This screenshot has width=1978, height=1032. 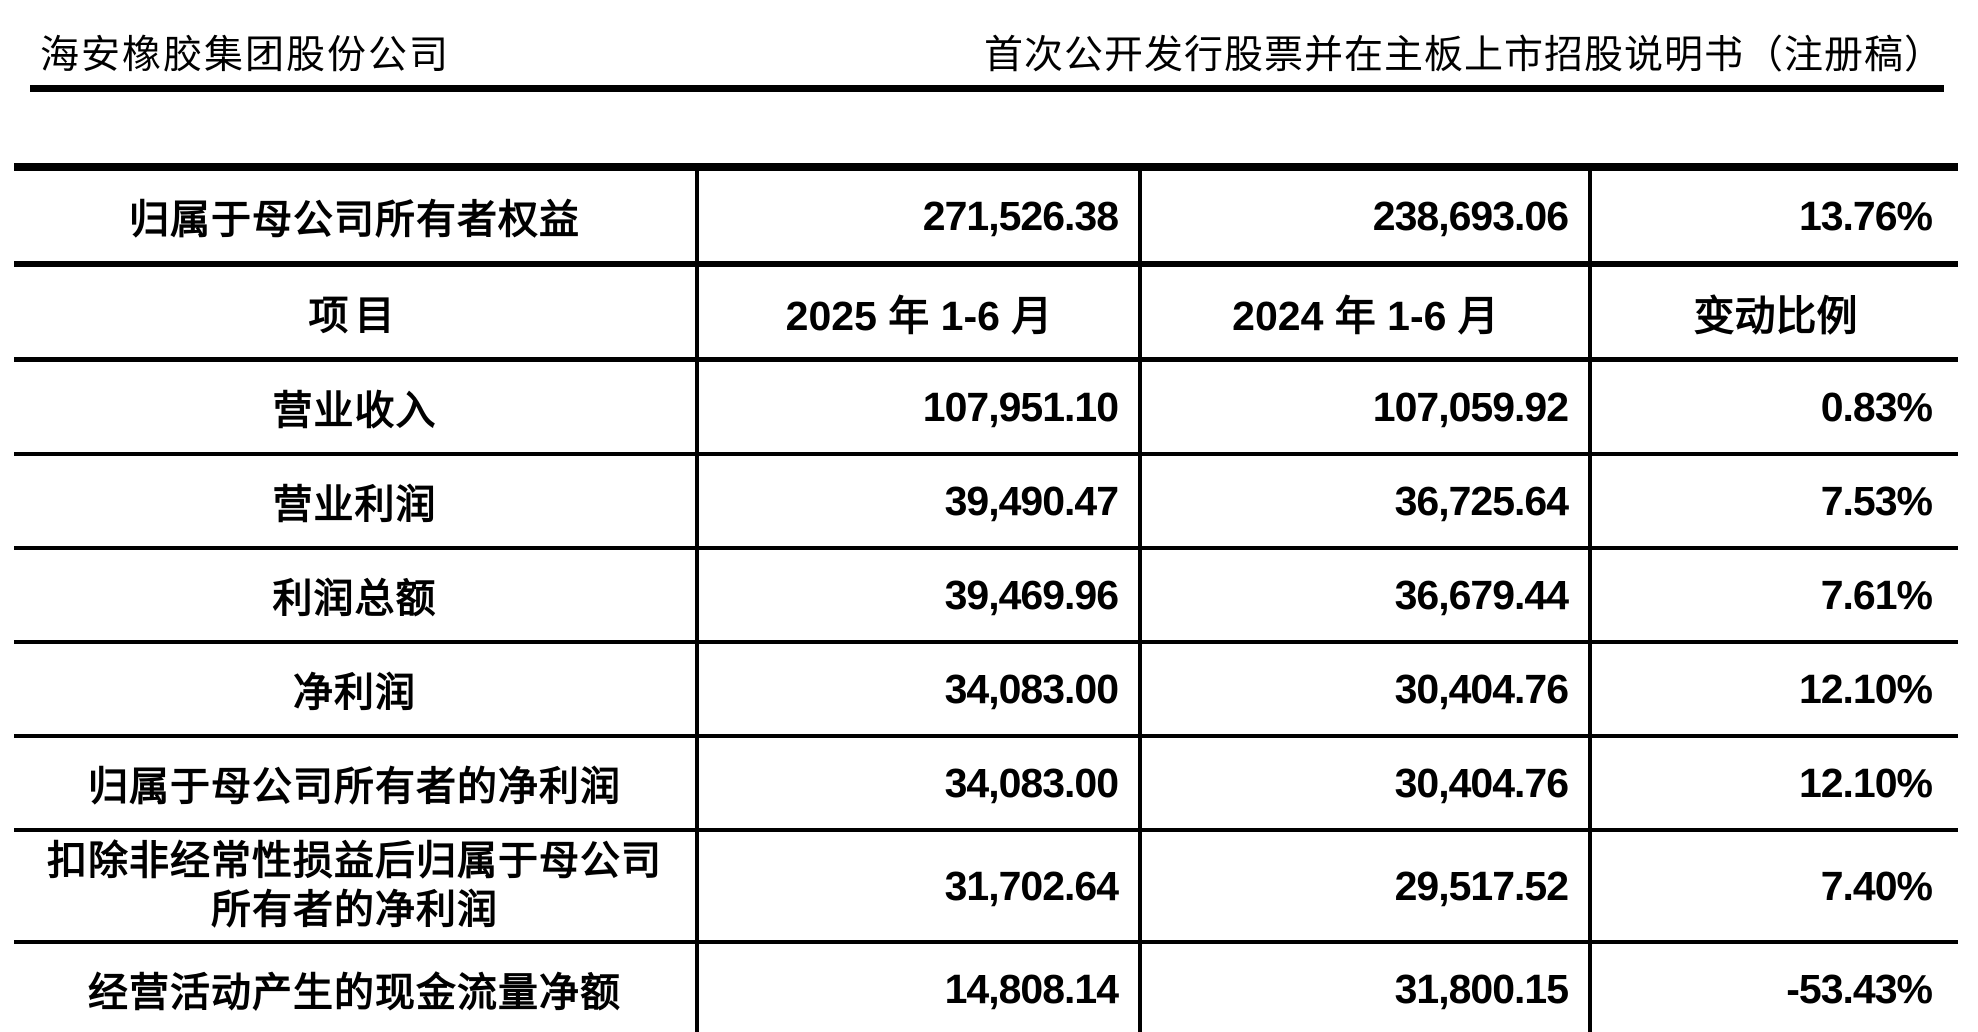 What do you see at coordinates (1364, 887) in the screenshot?
I see `prior-period-cell: 29,517.52` at bounding box center [1364, 887].